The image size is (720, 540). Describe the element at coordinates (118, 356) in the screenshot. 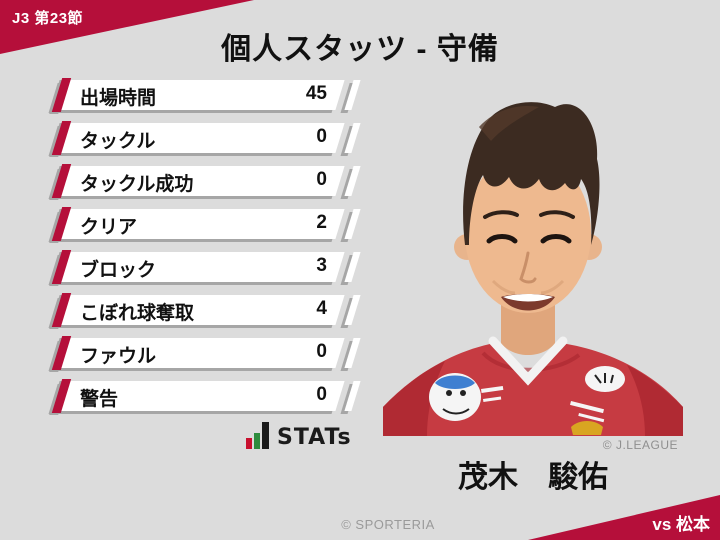

I see `stat-label: ファウル` at that location.